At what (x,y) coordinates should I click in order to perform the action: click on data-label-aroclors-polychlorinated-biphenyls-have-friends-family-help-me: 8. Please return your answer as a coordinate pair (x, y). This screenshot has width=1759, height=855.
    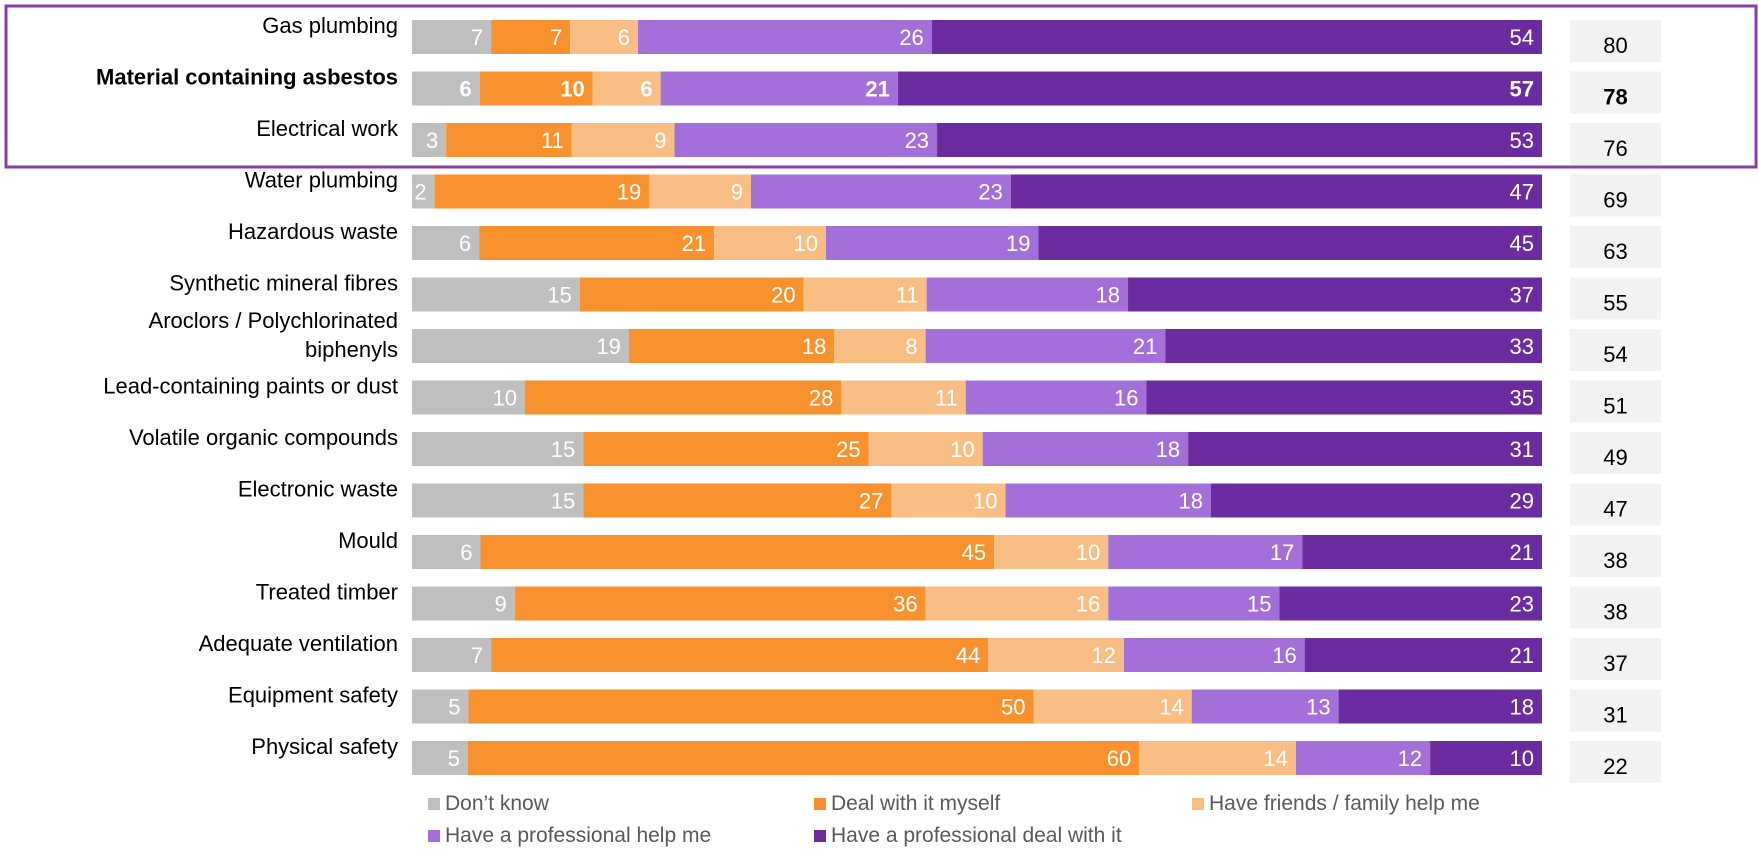
    Looking at the image, I should click on (911, 346).